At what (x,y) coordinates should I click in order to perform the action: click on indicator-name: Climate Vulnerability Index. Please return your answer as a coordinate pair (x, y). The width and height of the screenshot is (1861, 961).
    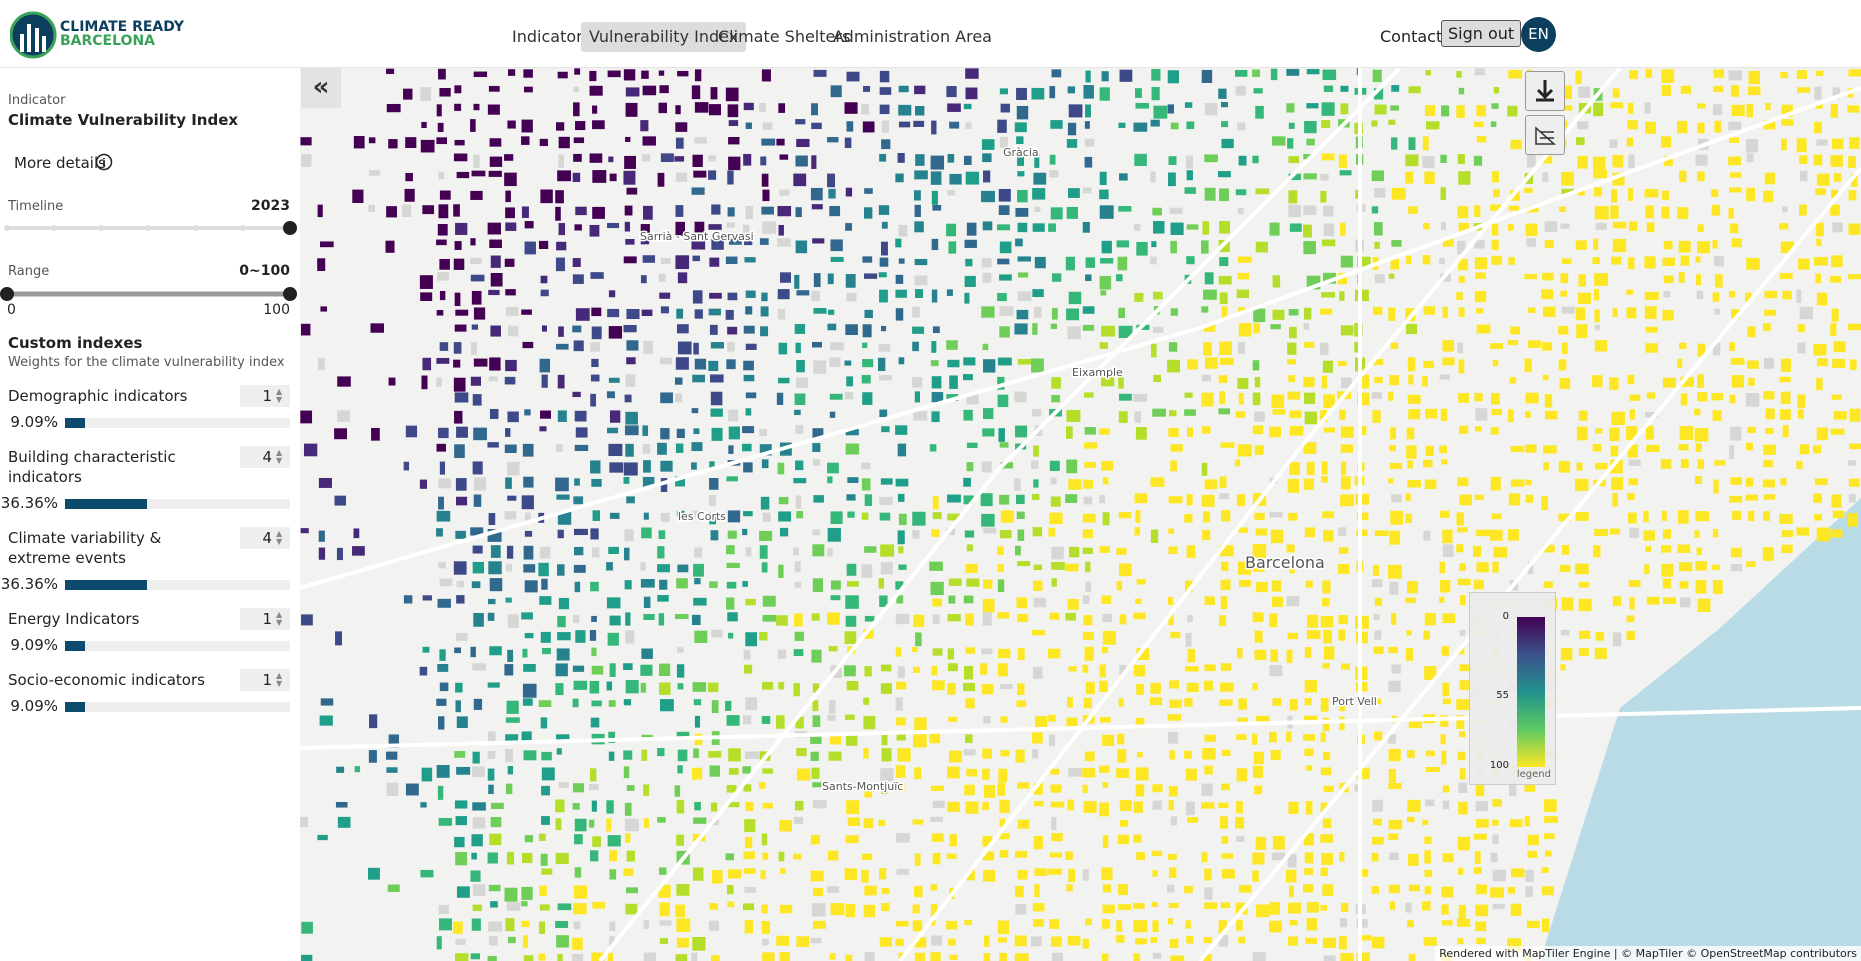
    Looking at the image, I should click on (123, 120).